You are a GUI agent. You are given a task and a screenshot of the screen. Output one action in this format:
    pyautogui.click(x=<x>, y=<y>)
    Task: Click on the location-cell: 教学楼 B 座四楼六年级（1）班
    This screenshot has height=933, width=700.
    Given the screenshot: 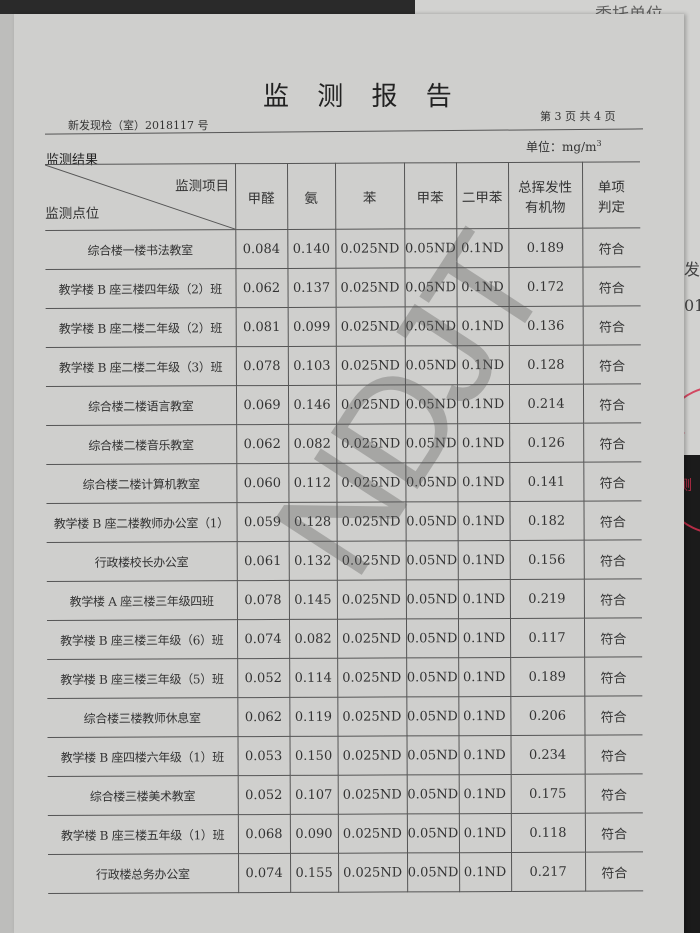 What is the action you would take?
    pyautogui.click(x=142, y=756)
    